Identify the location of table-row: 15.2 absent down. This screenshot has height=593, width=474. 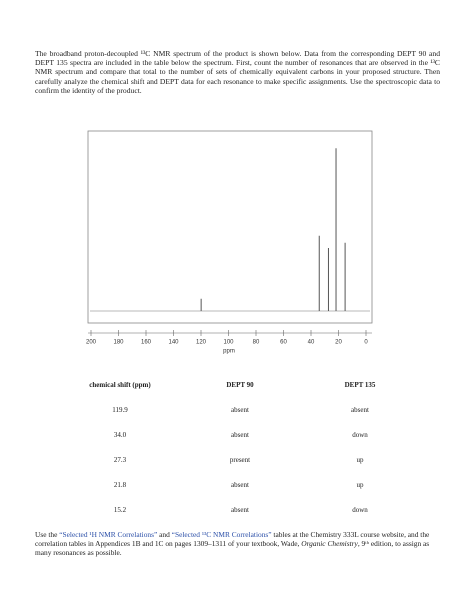
(240, 509).